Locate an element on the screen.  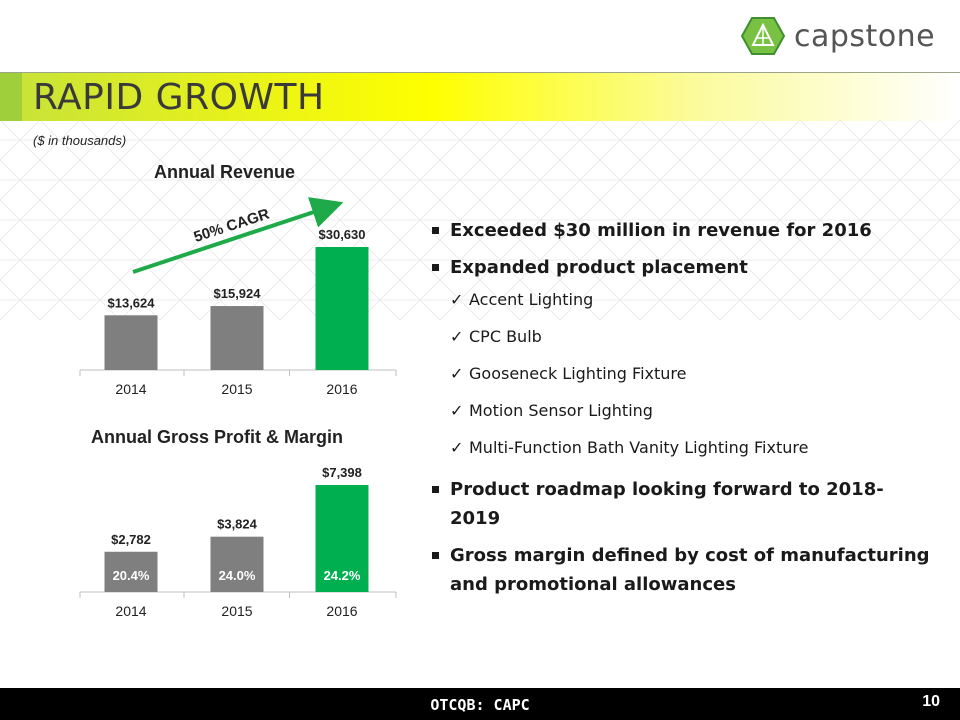
gross-profit-category-label: 2015 is located at coordinates (236, 611).